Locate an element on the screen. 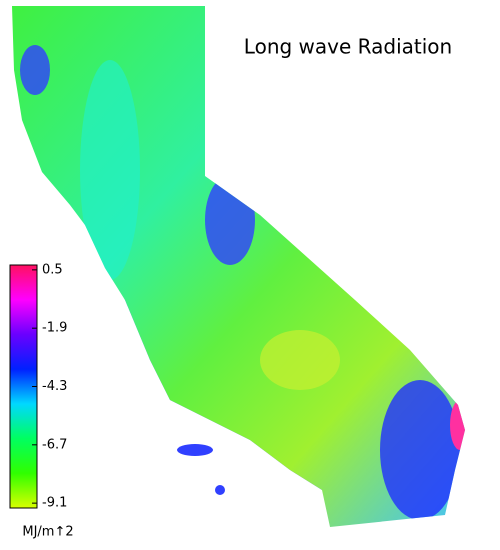 The height and width of the screenshot is (550, 500). colorbar-tick-label: -1.9 is located at coordinates (54, 328).